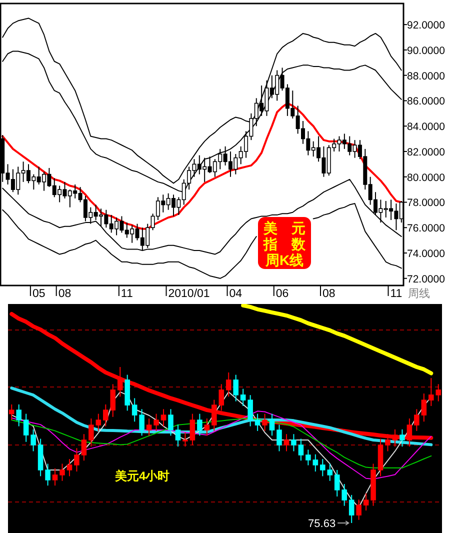 This screenshot has height=533, width=452. What do you see at coordinates (426, 152) in the screenshot?
I see `y-tick-label: 82.0000` at bounding box center [426, 152].